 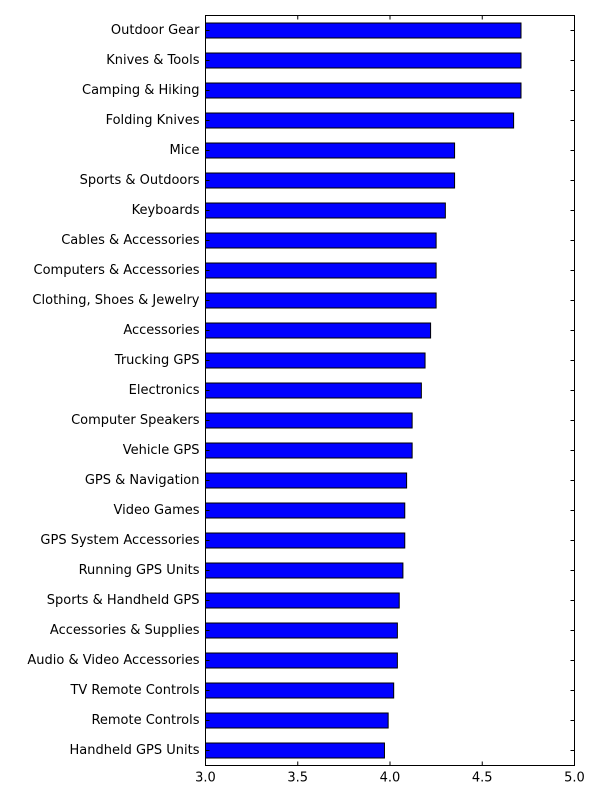 I want to click on y-tick-label: GPS System Accessories, so click(x=119, y=540).